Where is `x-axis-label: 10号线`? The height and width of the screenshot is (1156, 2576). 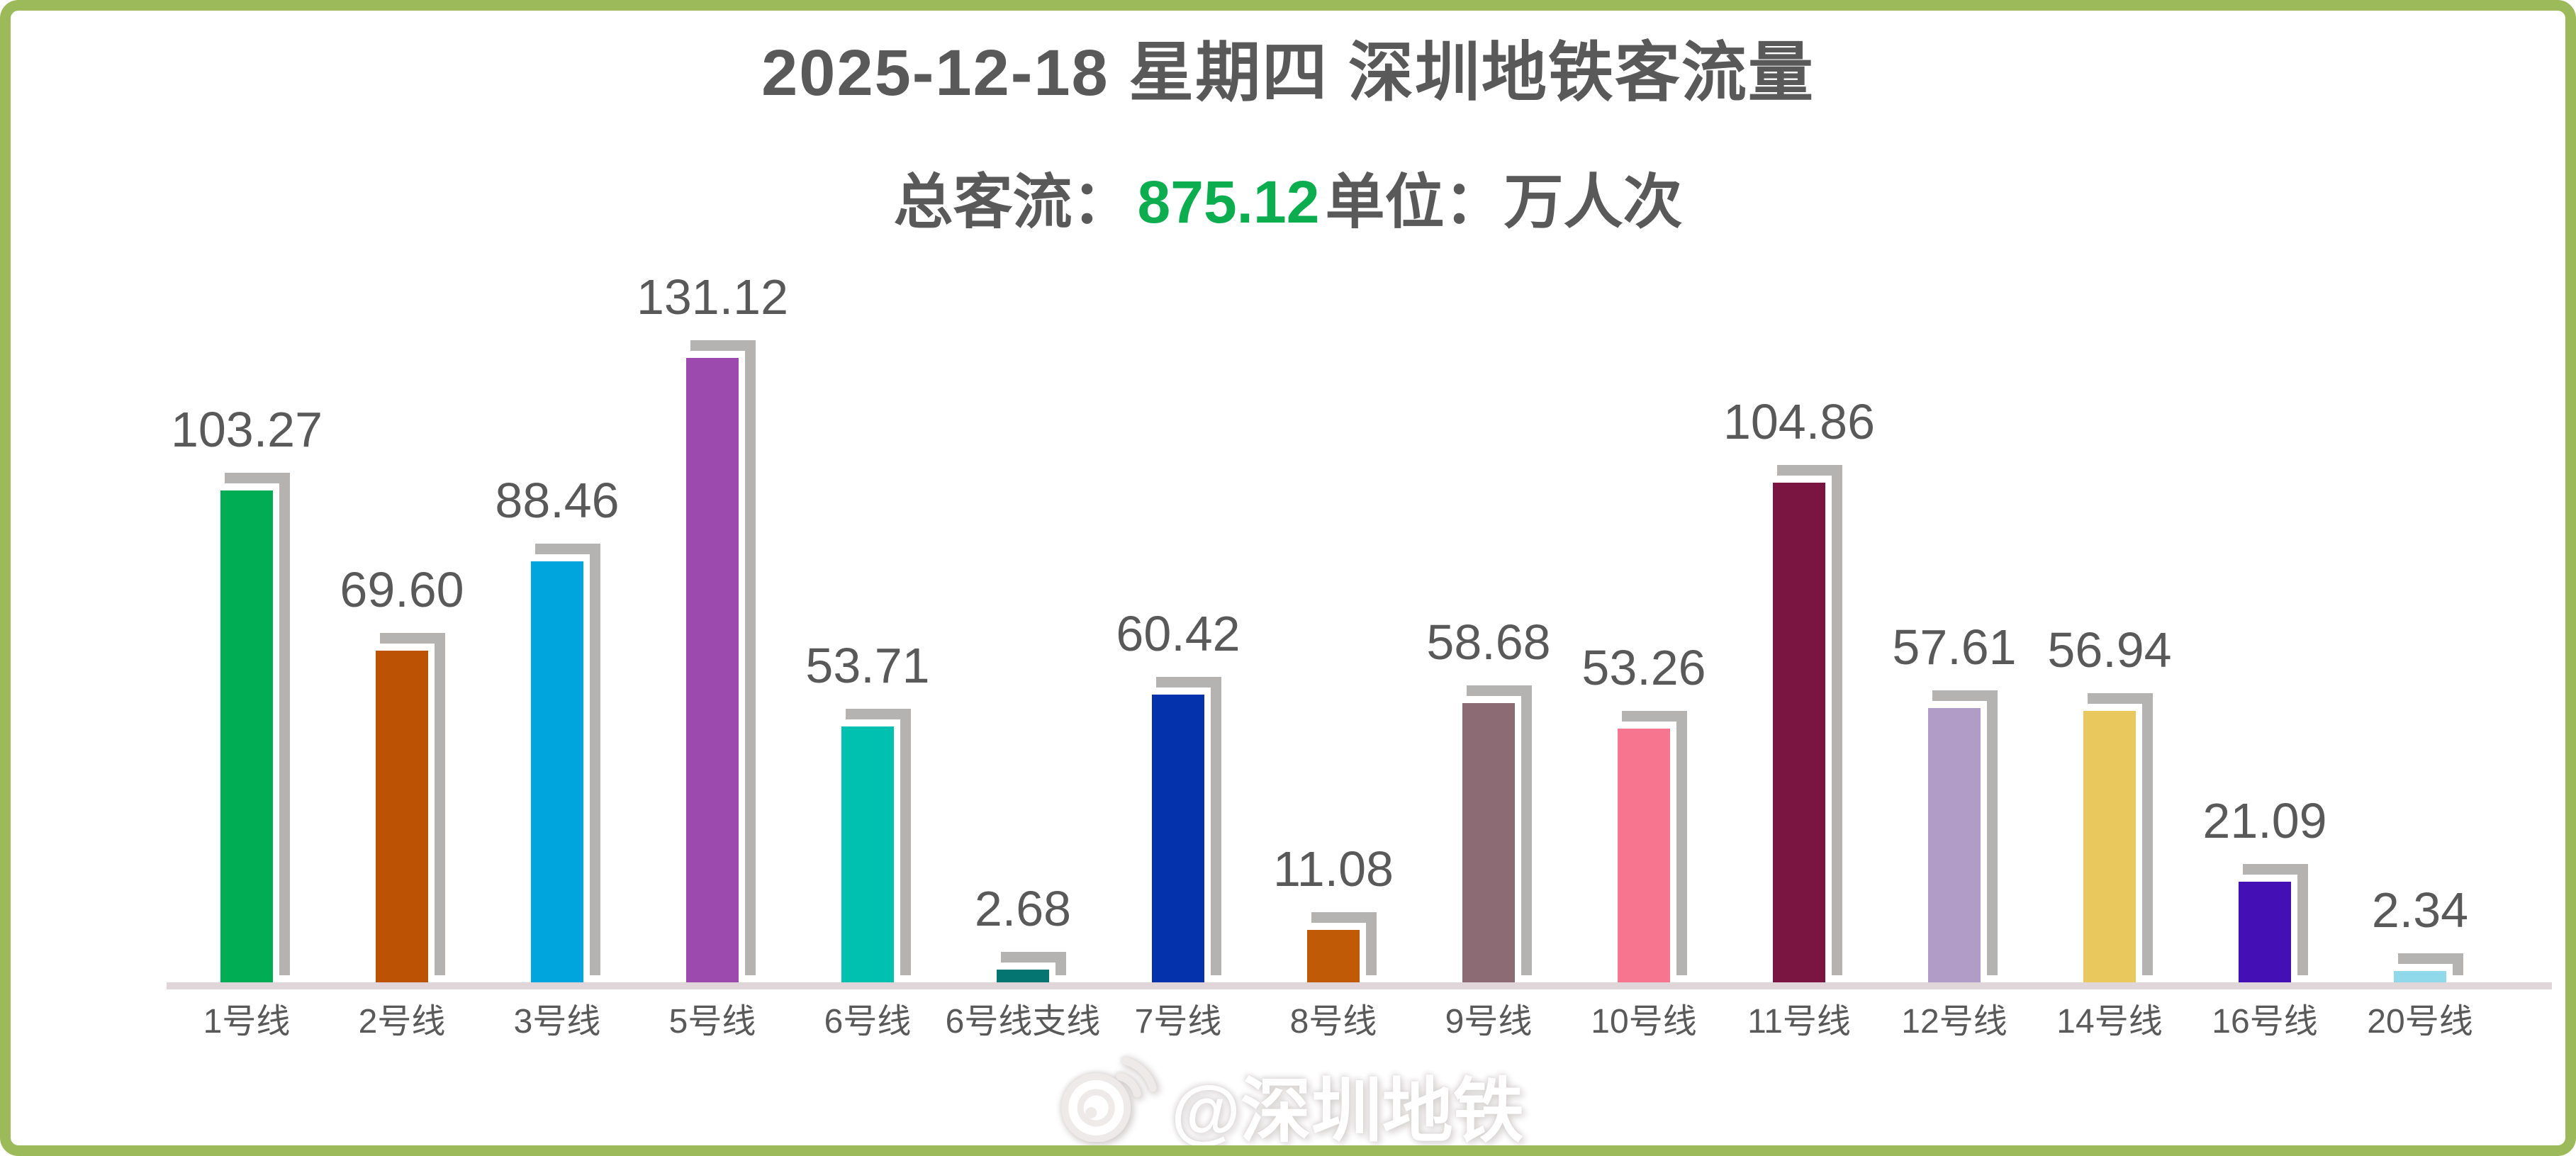 x-axis-label: 10号线 is located at coordinates (1644, 1021).